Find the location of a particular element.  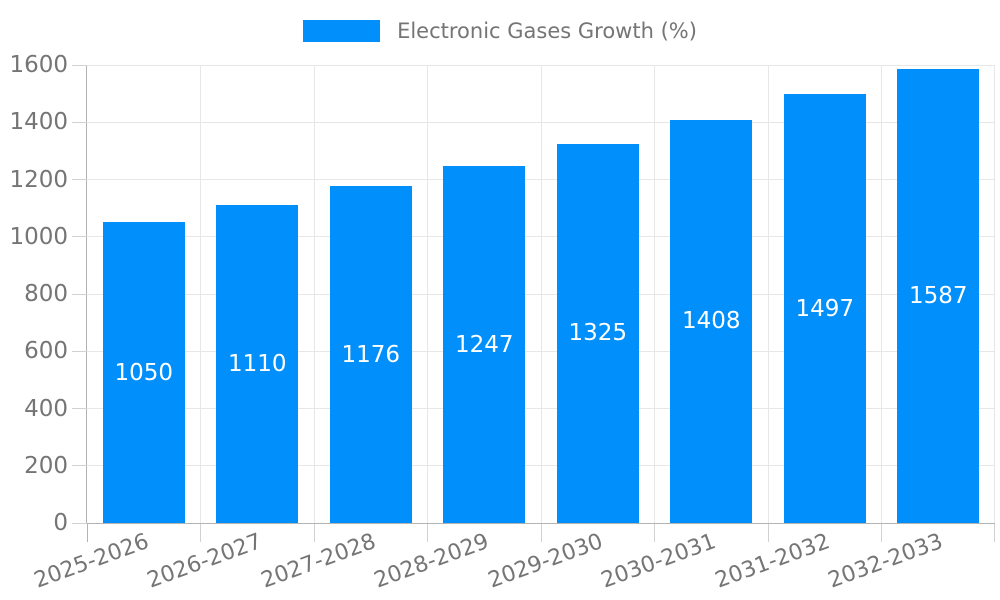

y-axis-label: 400 is located at coordinates (46, 408).